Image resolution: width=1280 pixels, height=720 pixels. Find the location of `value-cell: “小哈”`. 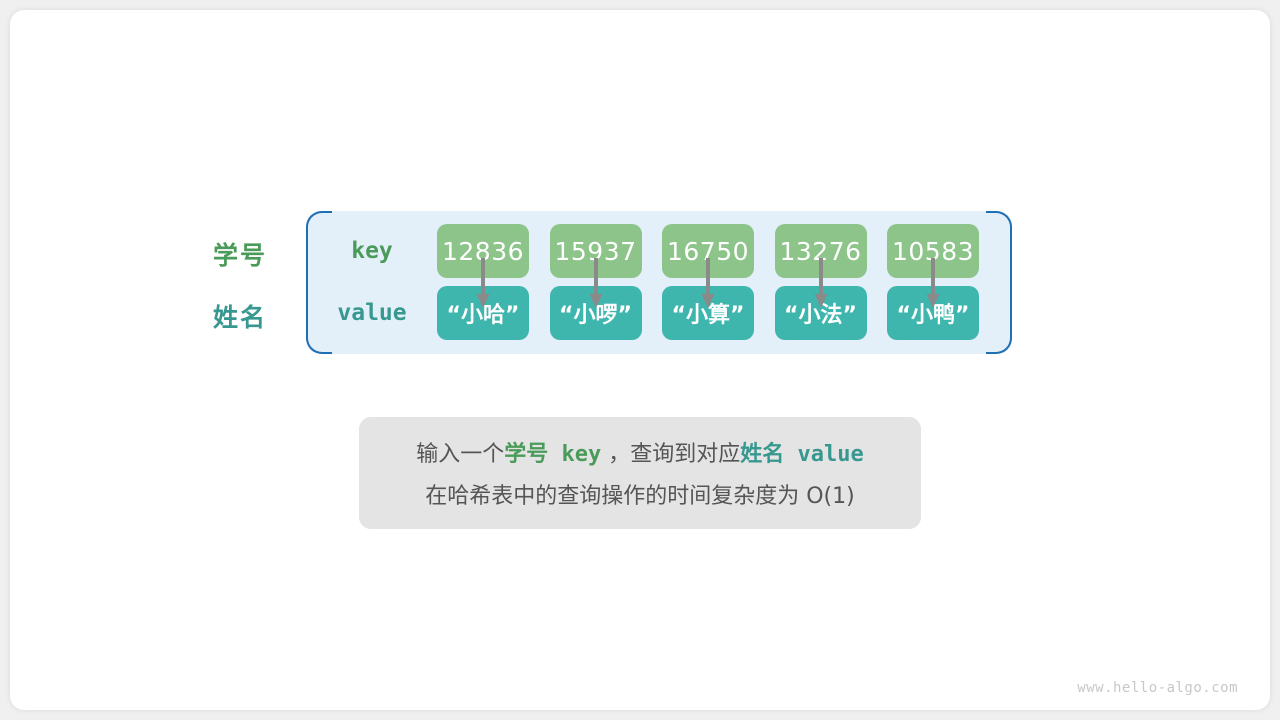

value-cell: “小哈” is located at coordinates (483, 313).